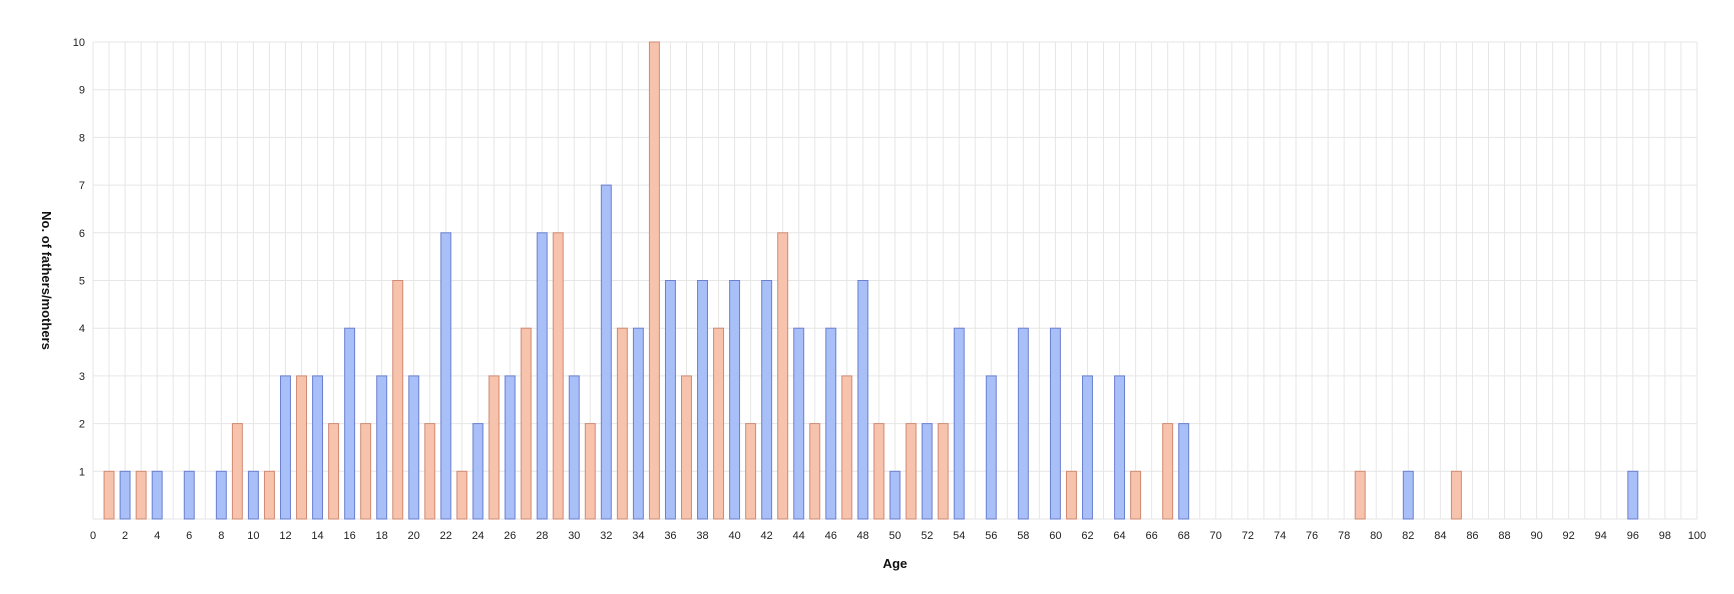  Describe the element at coordinates (1697, 536) in the screenshot. I see `x-tick-label: 100` at that location.